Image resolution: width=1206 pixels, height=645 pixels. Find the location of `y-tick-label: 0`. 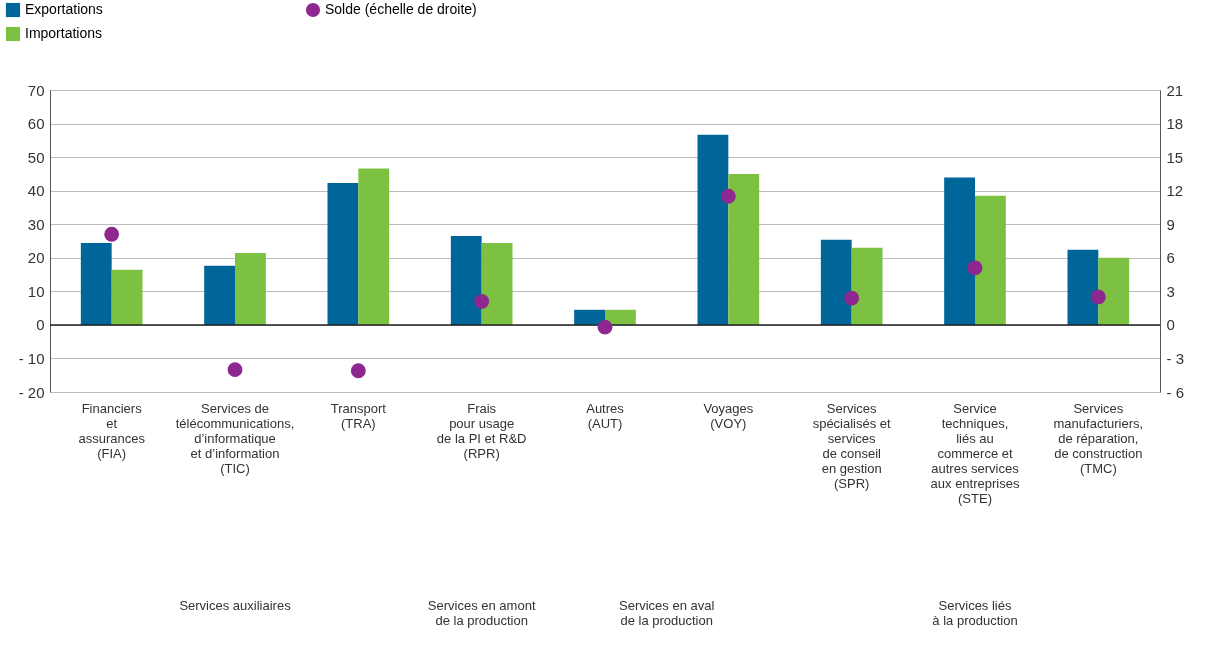

y-tick-label: 0 is located at coordinates (40, 325).